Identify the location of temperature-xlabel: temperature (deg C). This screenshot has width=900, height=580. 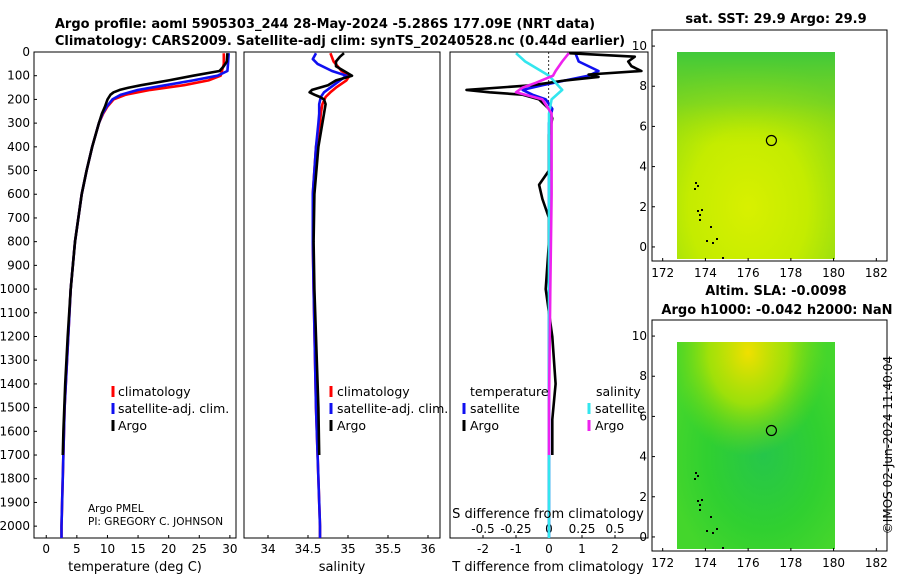
(135, 567).